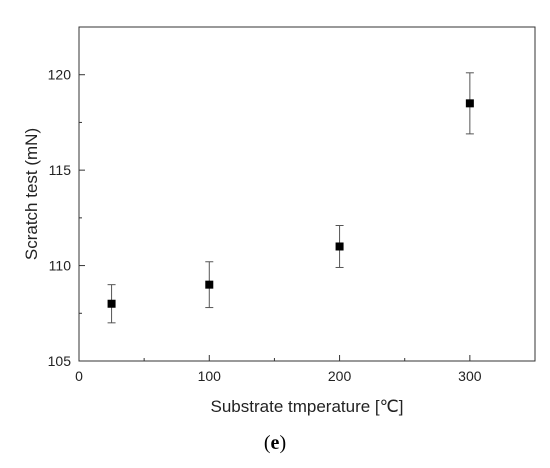 Image resolution: width=550 pixels, height=468 pixels. I want to click on panel-label-close: ), so click(283, 443).